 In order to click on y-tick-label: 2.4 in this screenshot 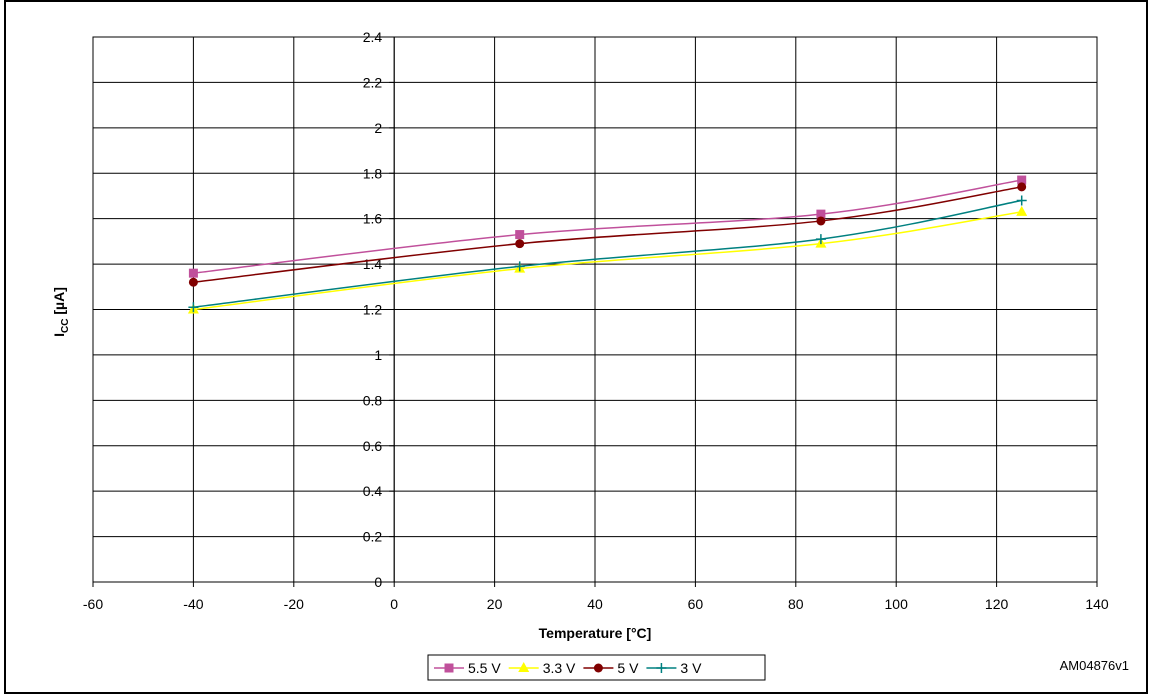, I will do `click(373, 37)`.